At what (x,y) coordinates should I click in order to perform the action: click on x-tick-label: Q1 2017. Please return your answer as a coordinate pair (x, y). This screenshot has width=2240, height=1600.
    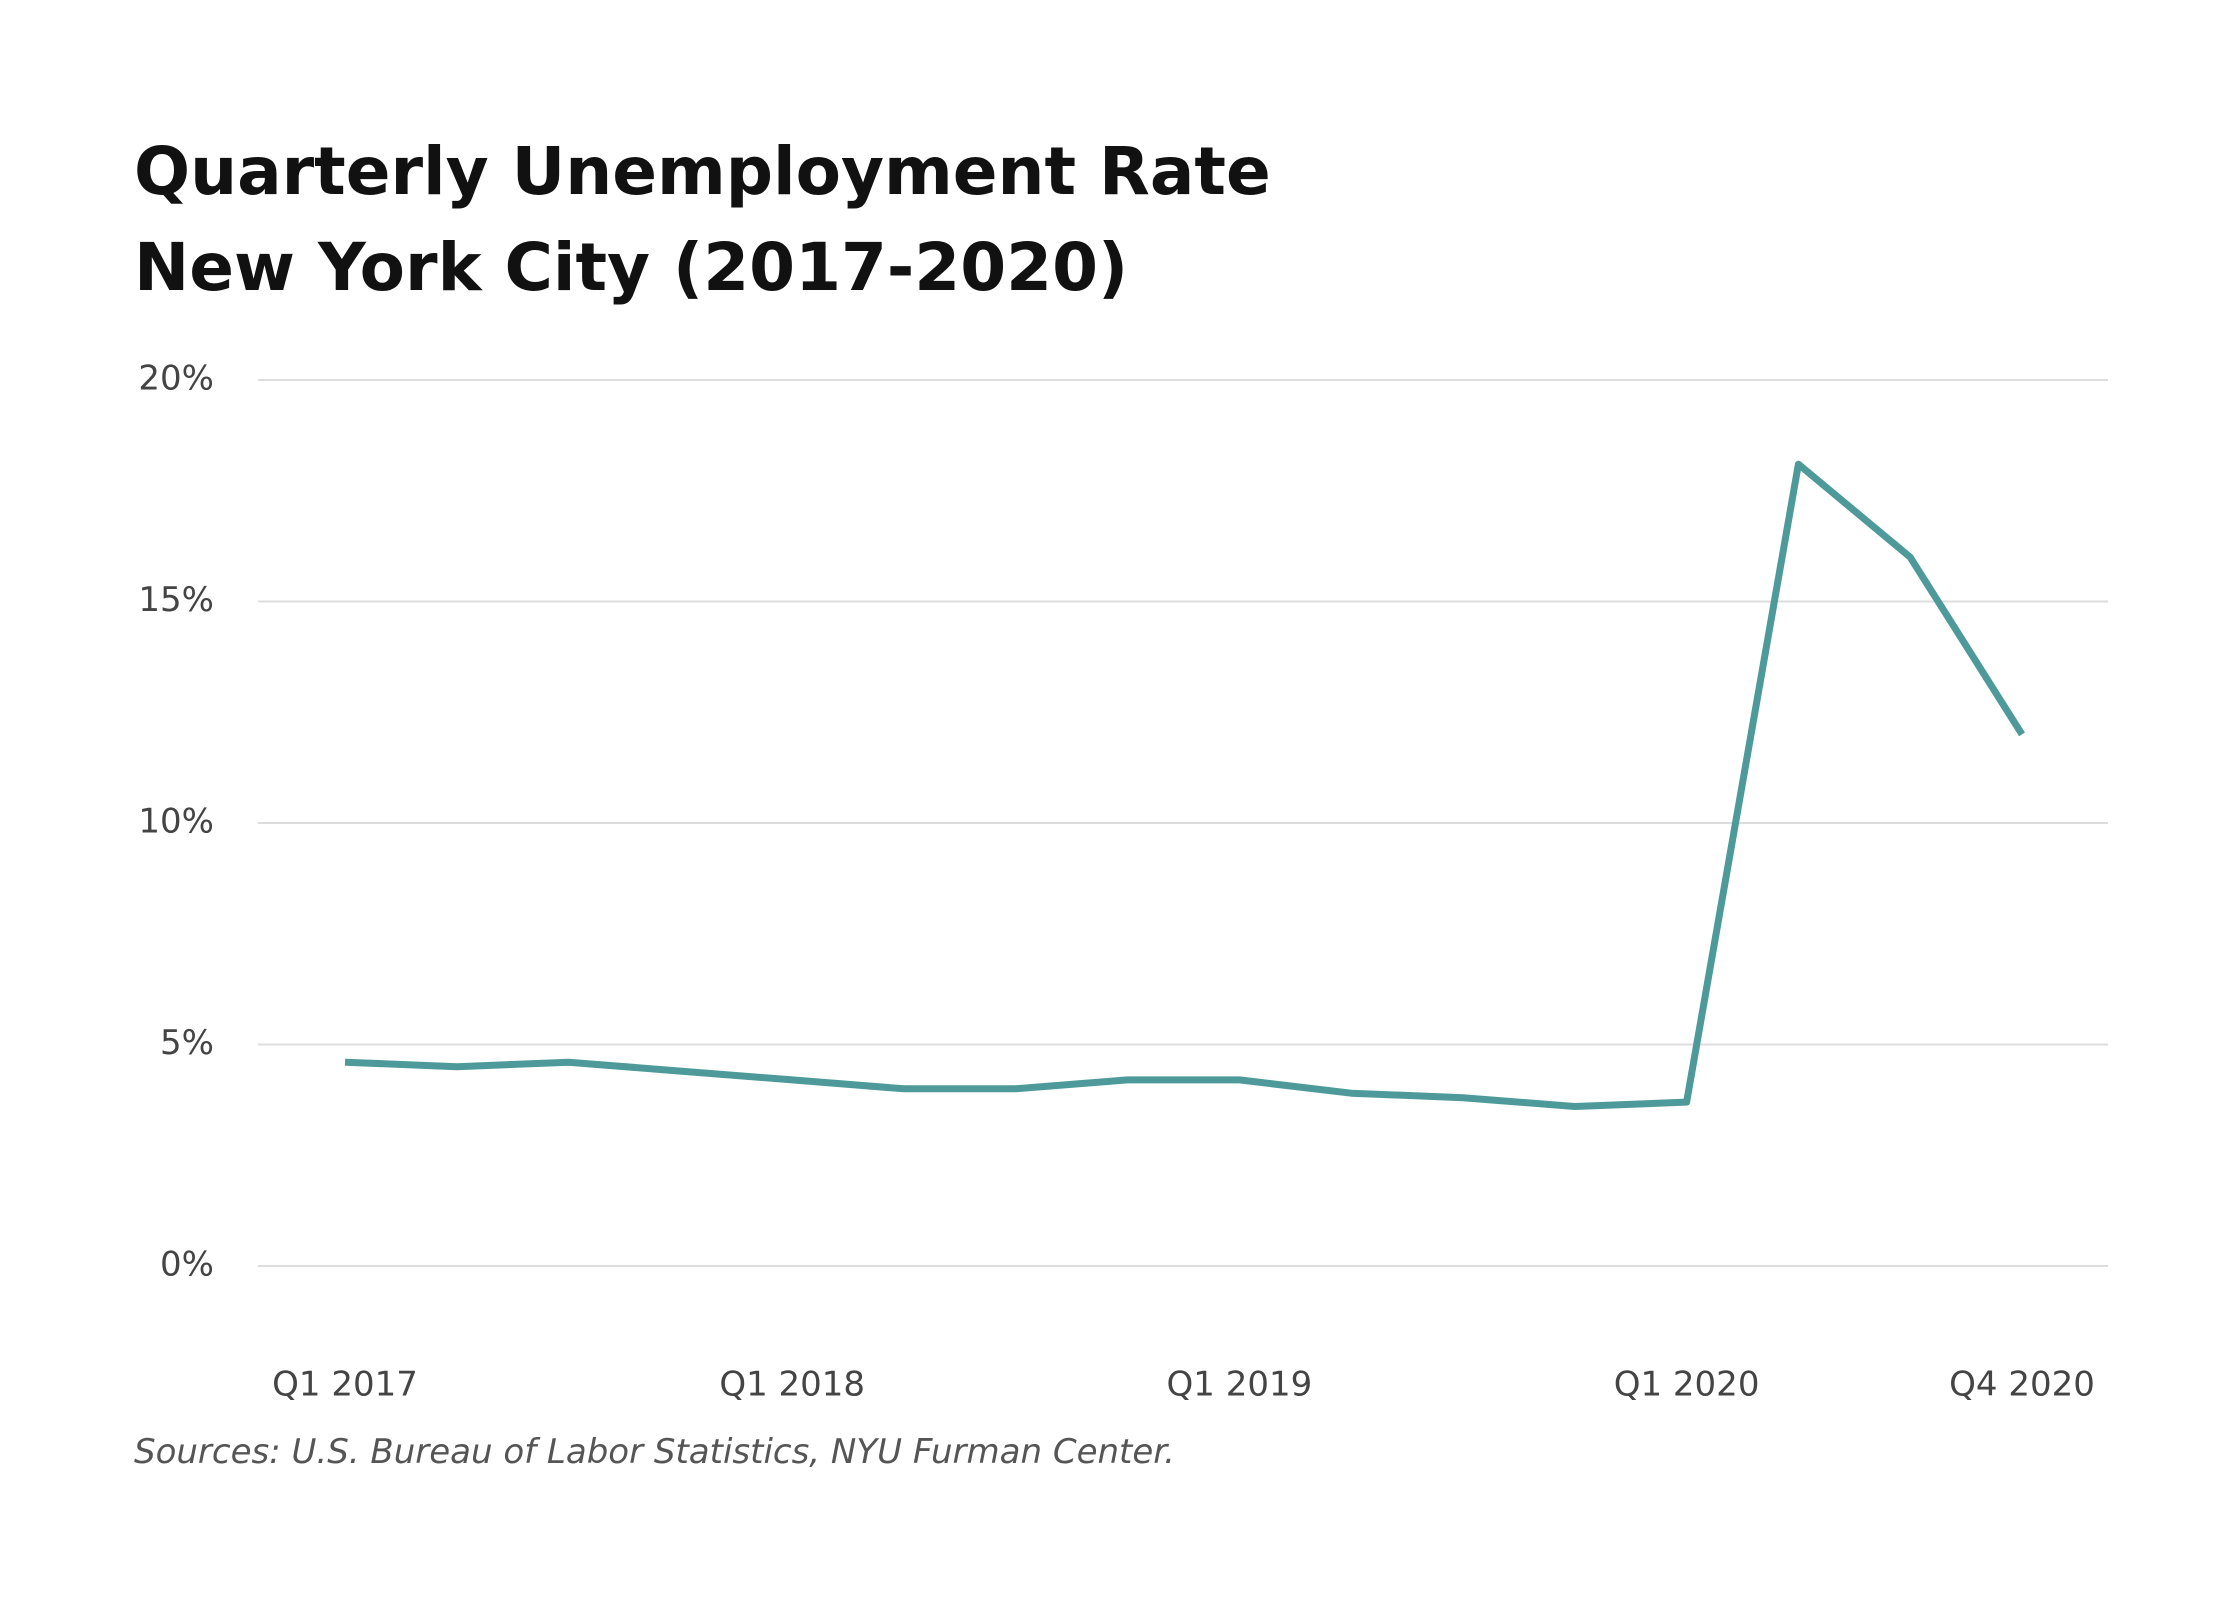
    Looking at the image, I should click on (345, 1385).